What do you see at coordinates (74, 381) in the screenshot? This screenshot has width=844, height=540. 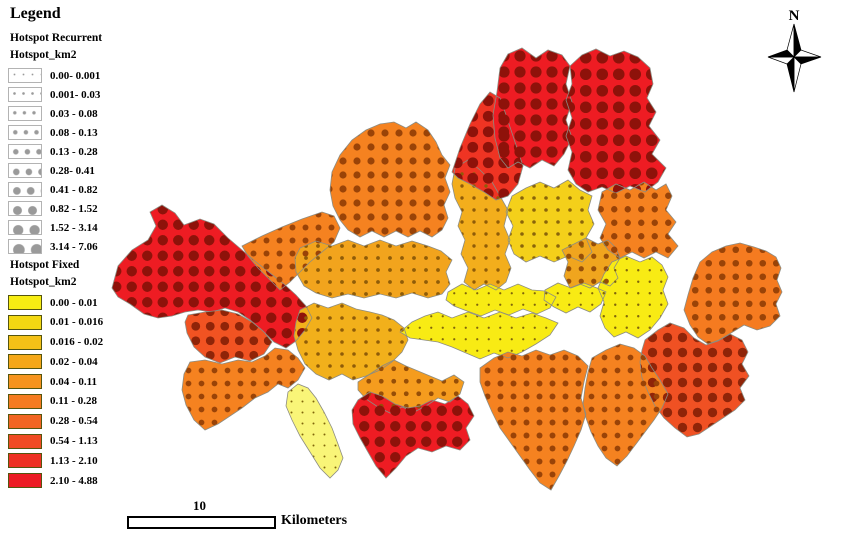 I see `legend-item-label: 0.04 - 0.11` at bounding box center [74, 381].